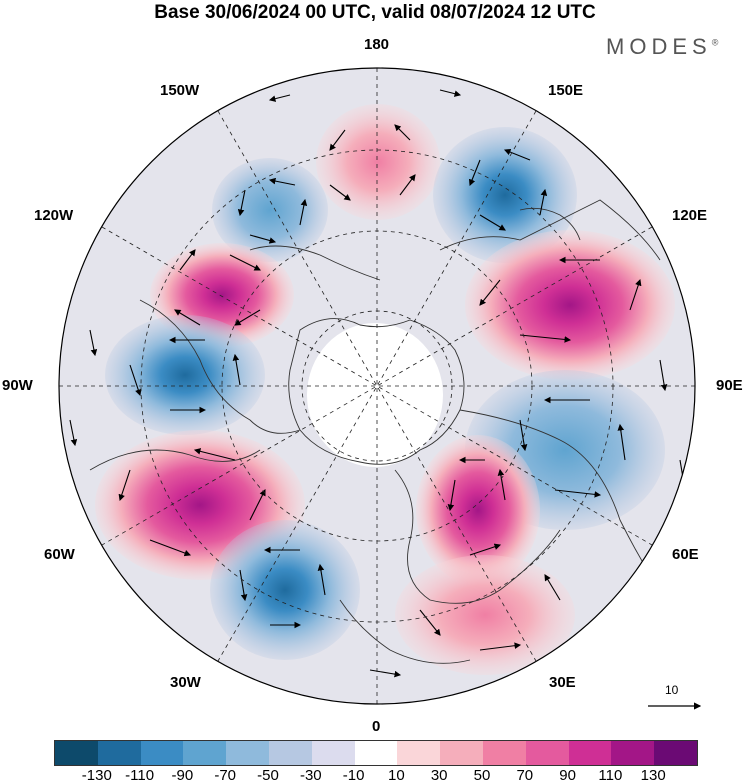  Describe the element at coordinates (225, 775) in the screenshot. I see `colorbar-tick-label: -70` at that location.